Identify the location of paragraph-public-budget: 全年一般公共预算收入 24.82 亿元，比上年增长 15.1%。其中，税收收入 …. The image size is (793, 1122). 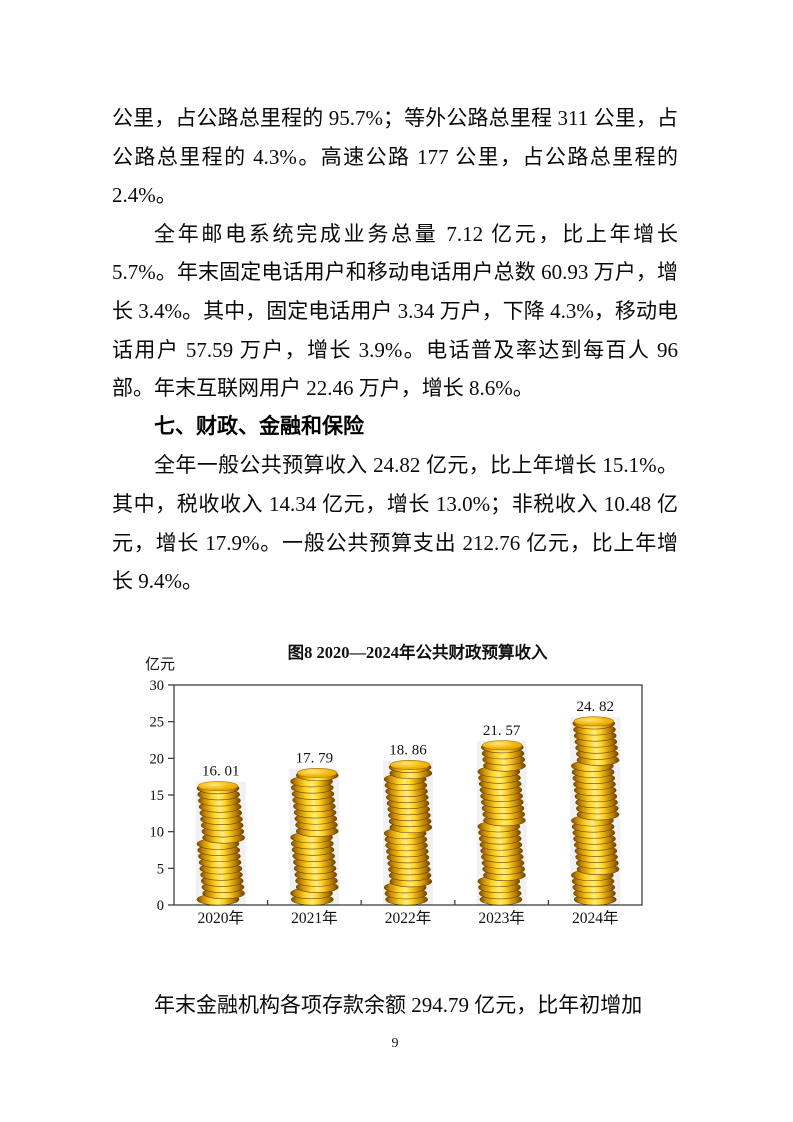
(395, 523).